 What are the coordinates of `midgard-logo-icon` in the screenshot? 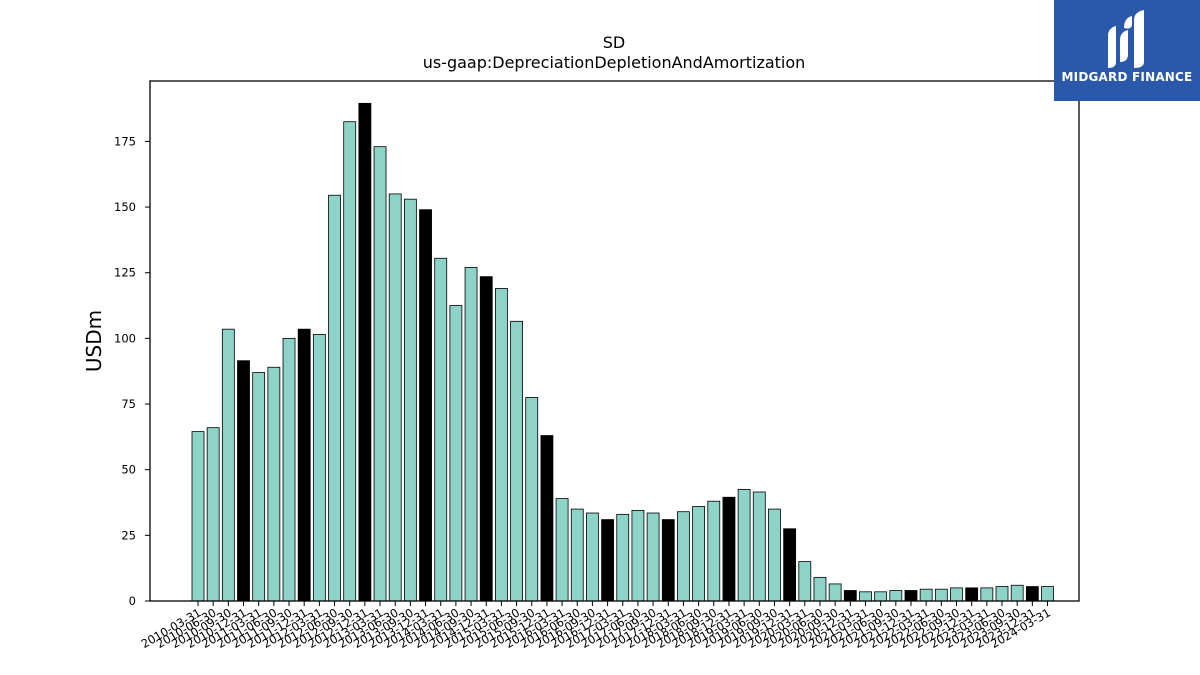 It's located at (1126, 39).